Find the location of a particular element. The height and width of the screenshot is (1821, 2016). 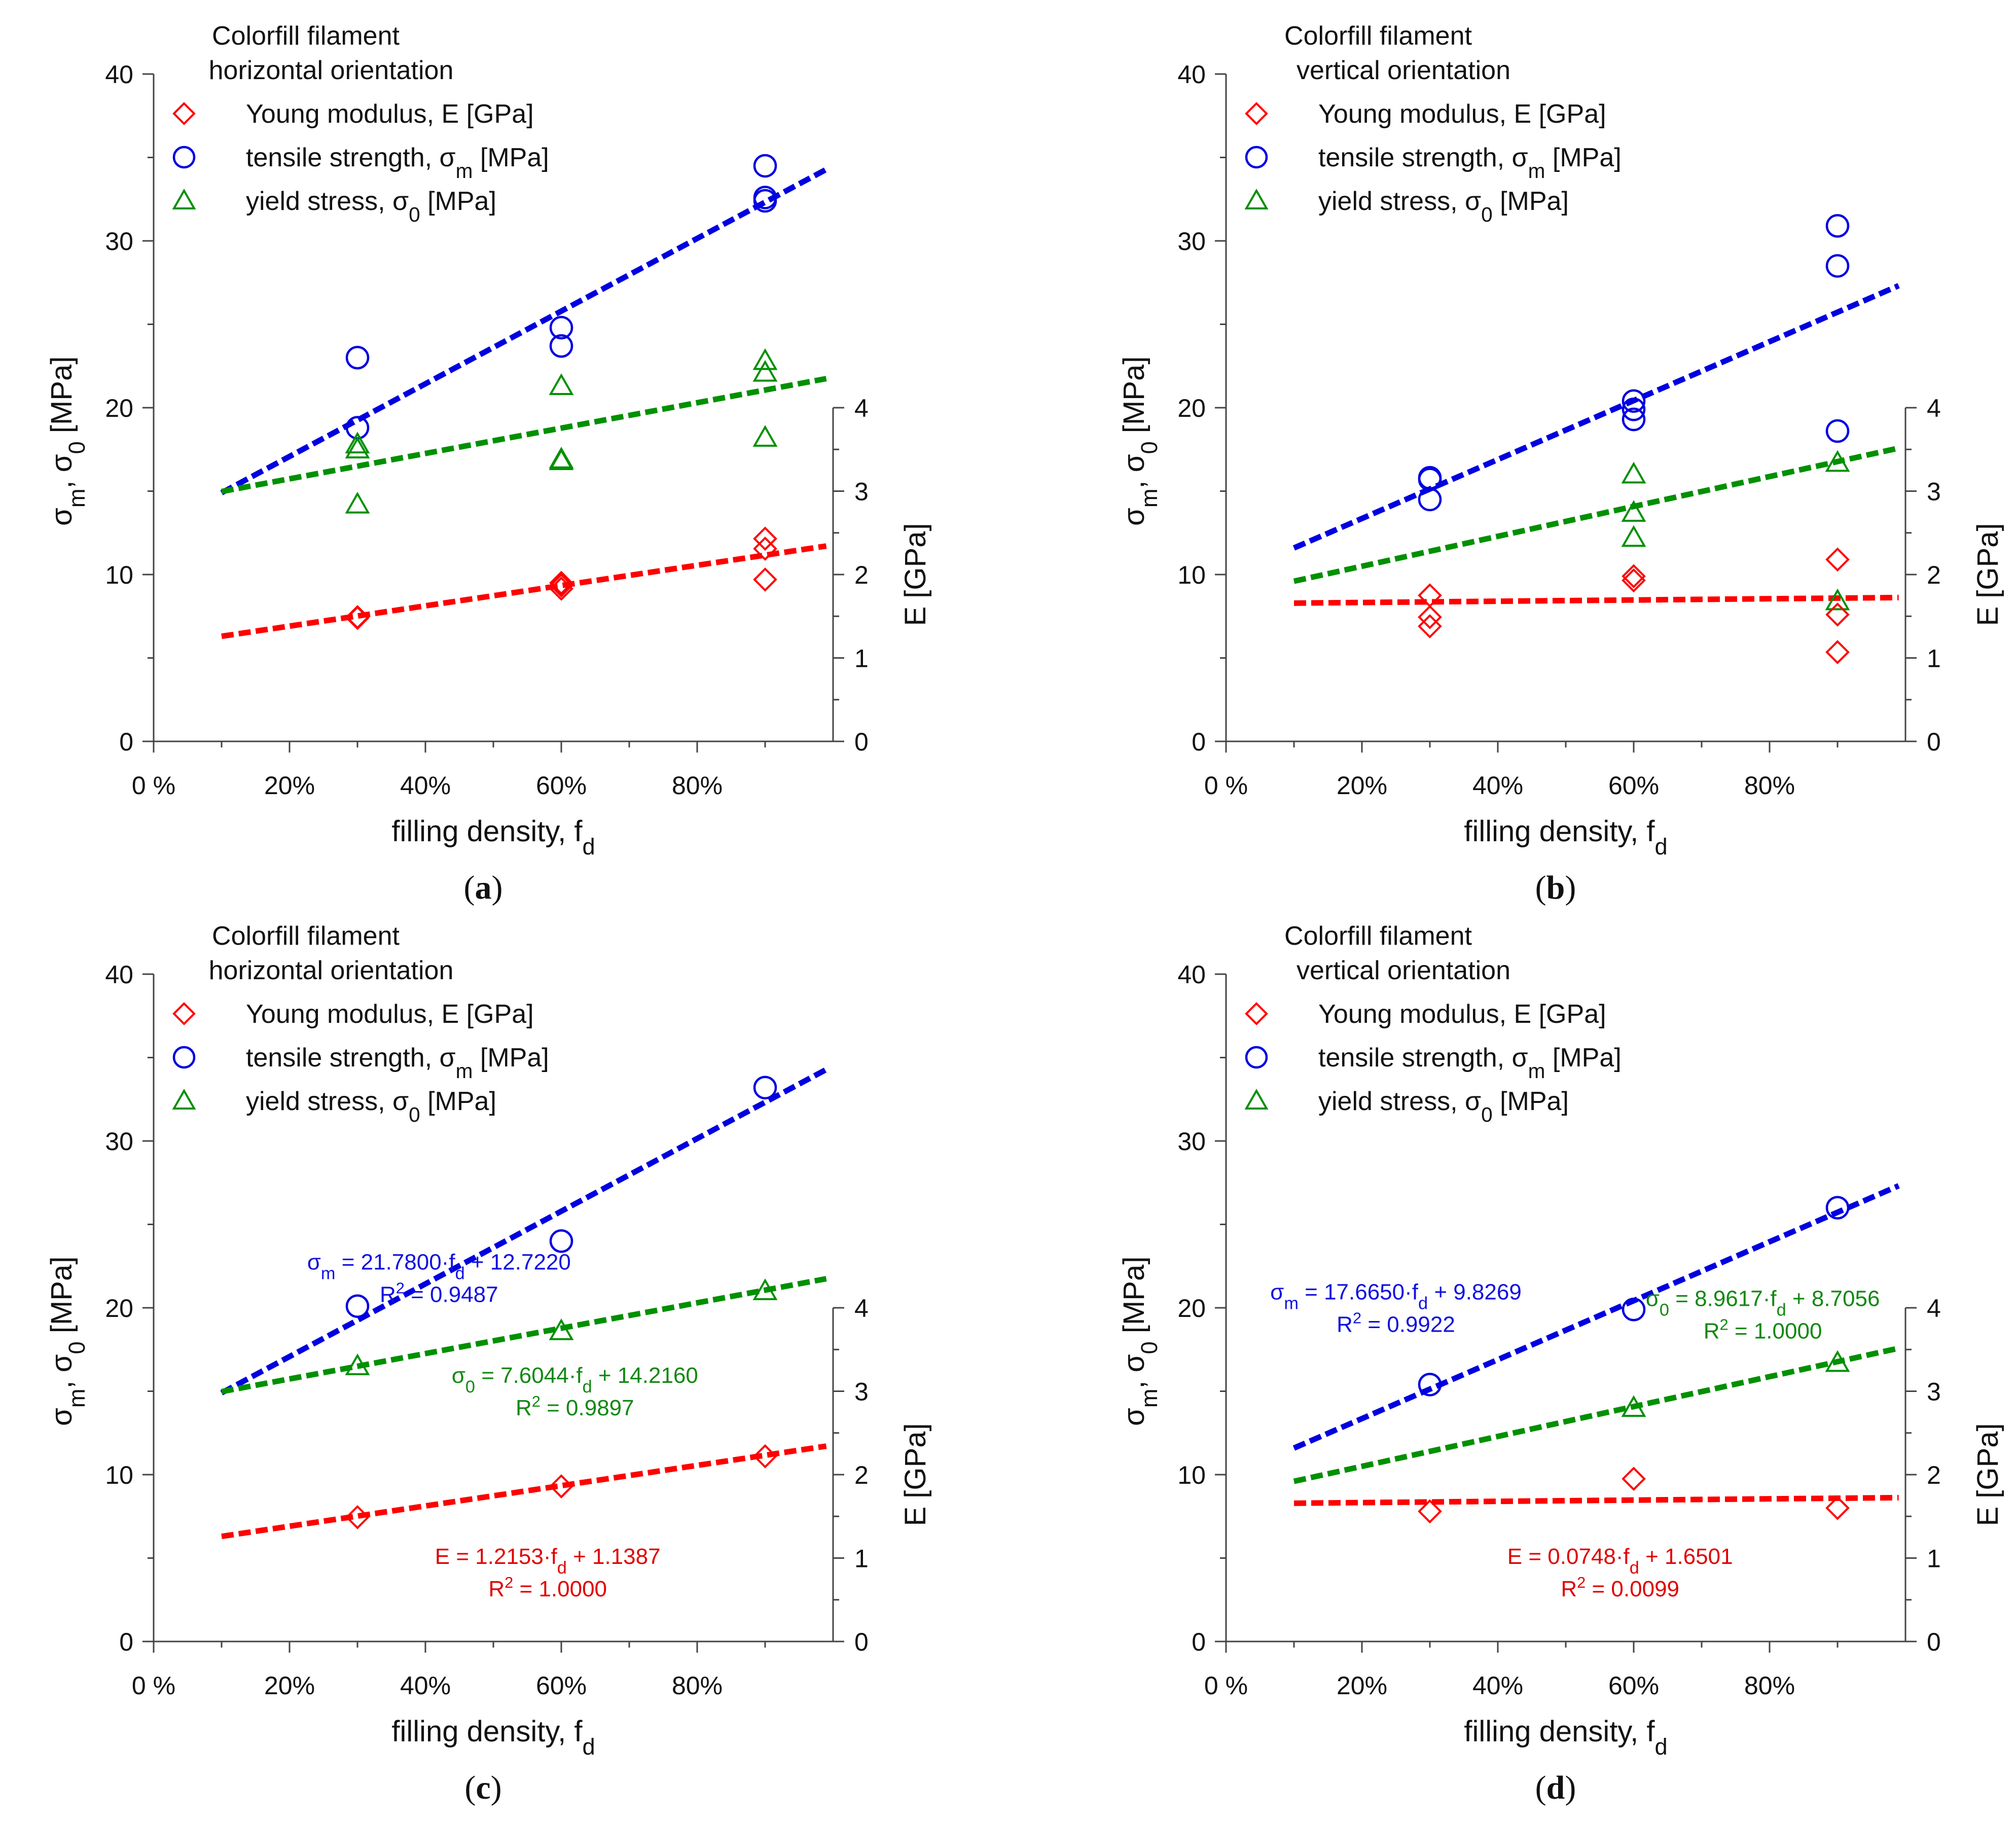

equation-s0: σ0 = 8.9617·fd + 8.7056 is located at coordinates (1763, 1304).